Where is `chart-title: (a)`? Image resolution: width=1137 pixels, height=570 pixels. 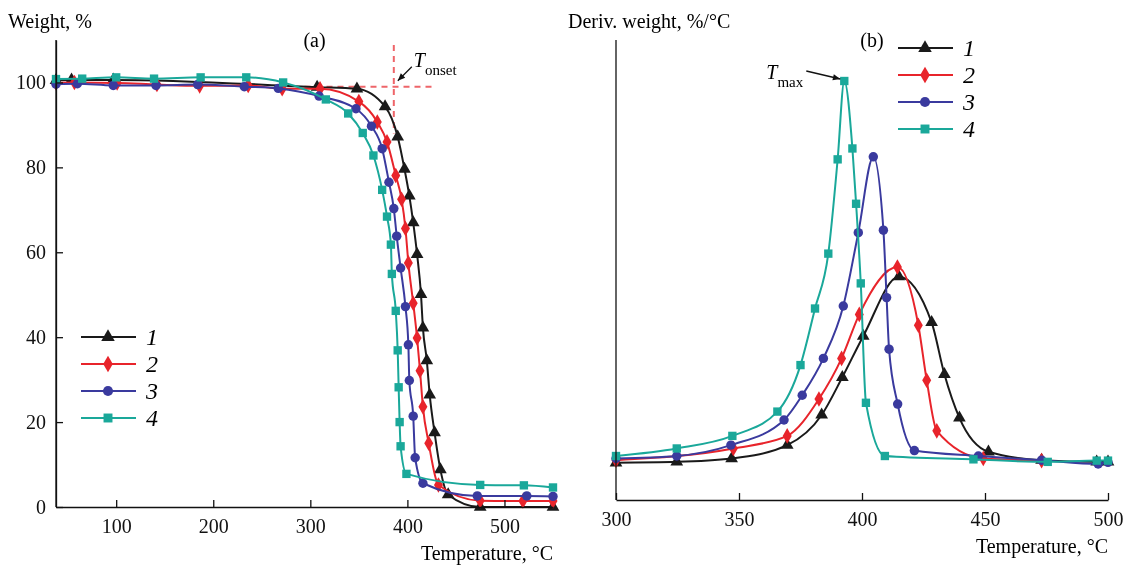 chart-title: (a) is located at coordinates (314, 40).